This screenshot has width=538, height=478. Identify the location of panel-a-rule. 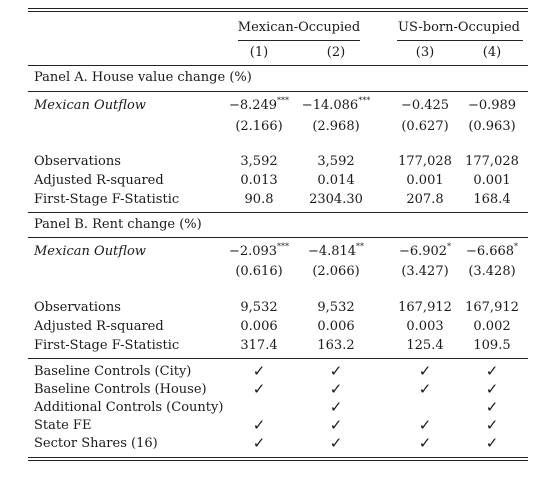
(278, 91).